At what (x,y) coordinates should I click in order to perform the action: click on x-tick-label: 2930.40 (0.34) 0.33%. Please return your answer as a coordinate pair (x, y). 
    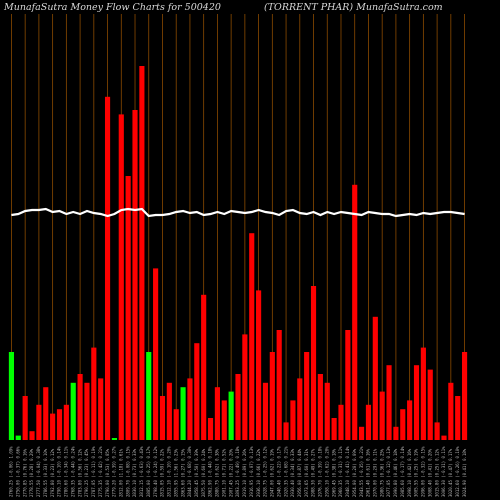
    Looking at the image, I should click on (292, 472).